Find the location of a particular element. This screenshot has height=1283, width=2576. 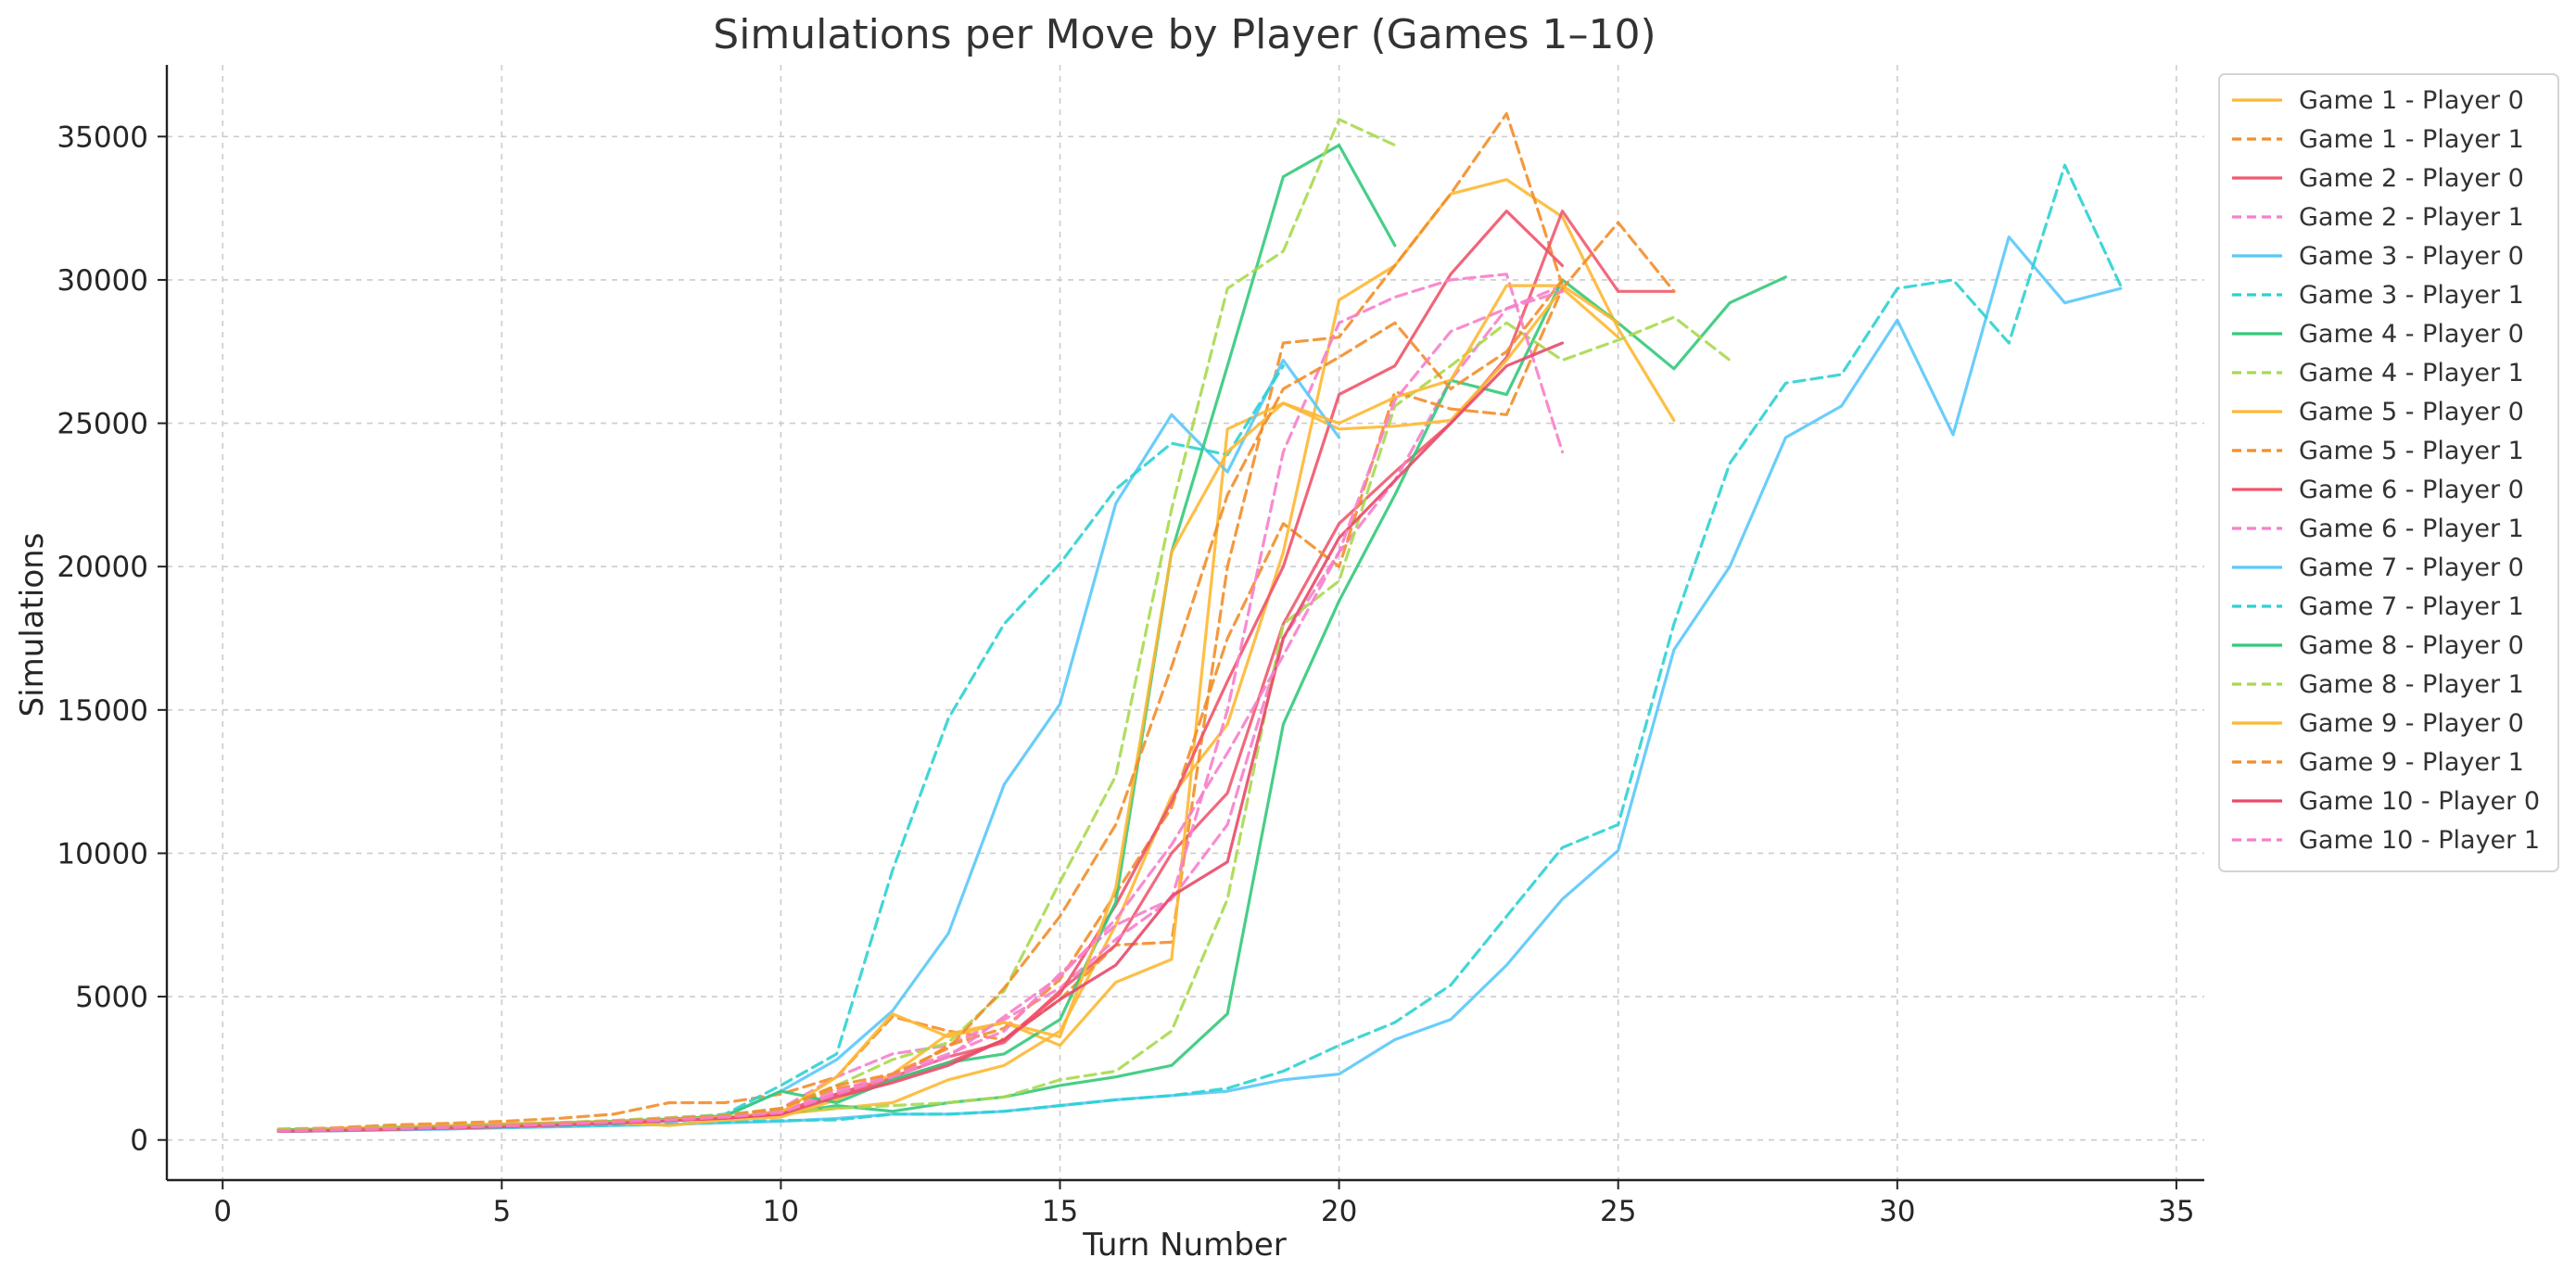

legend-entry-label: Game 7 - Player 0 is located at coordinates (2411, 567).